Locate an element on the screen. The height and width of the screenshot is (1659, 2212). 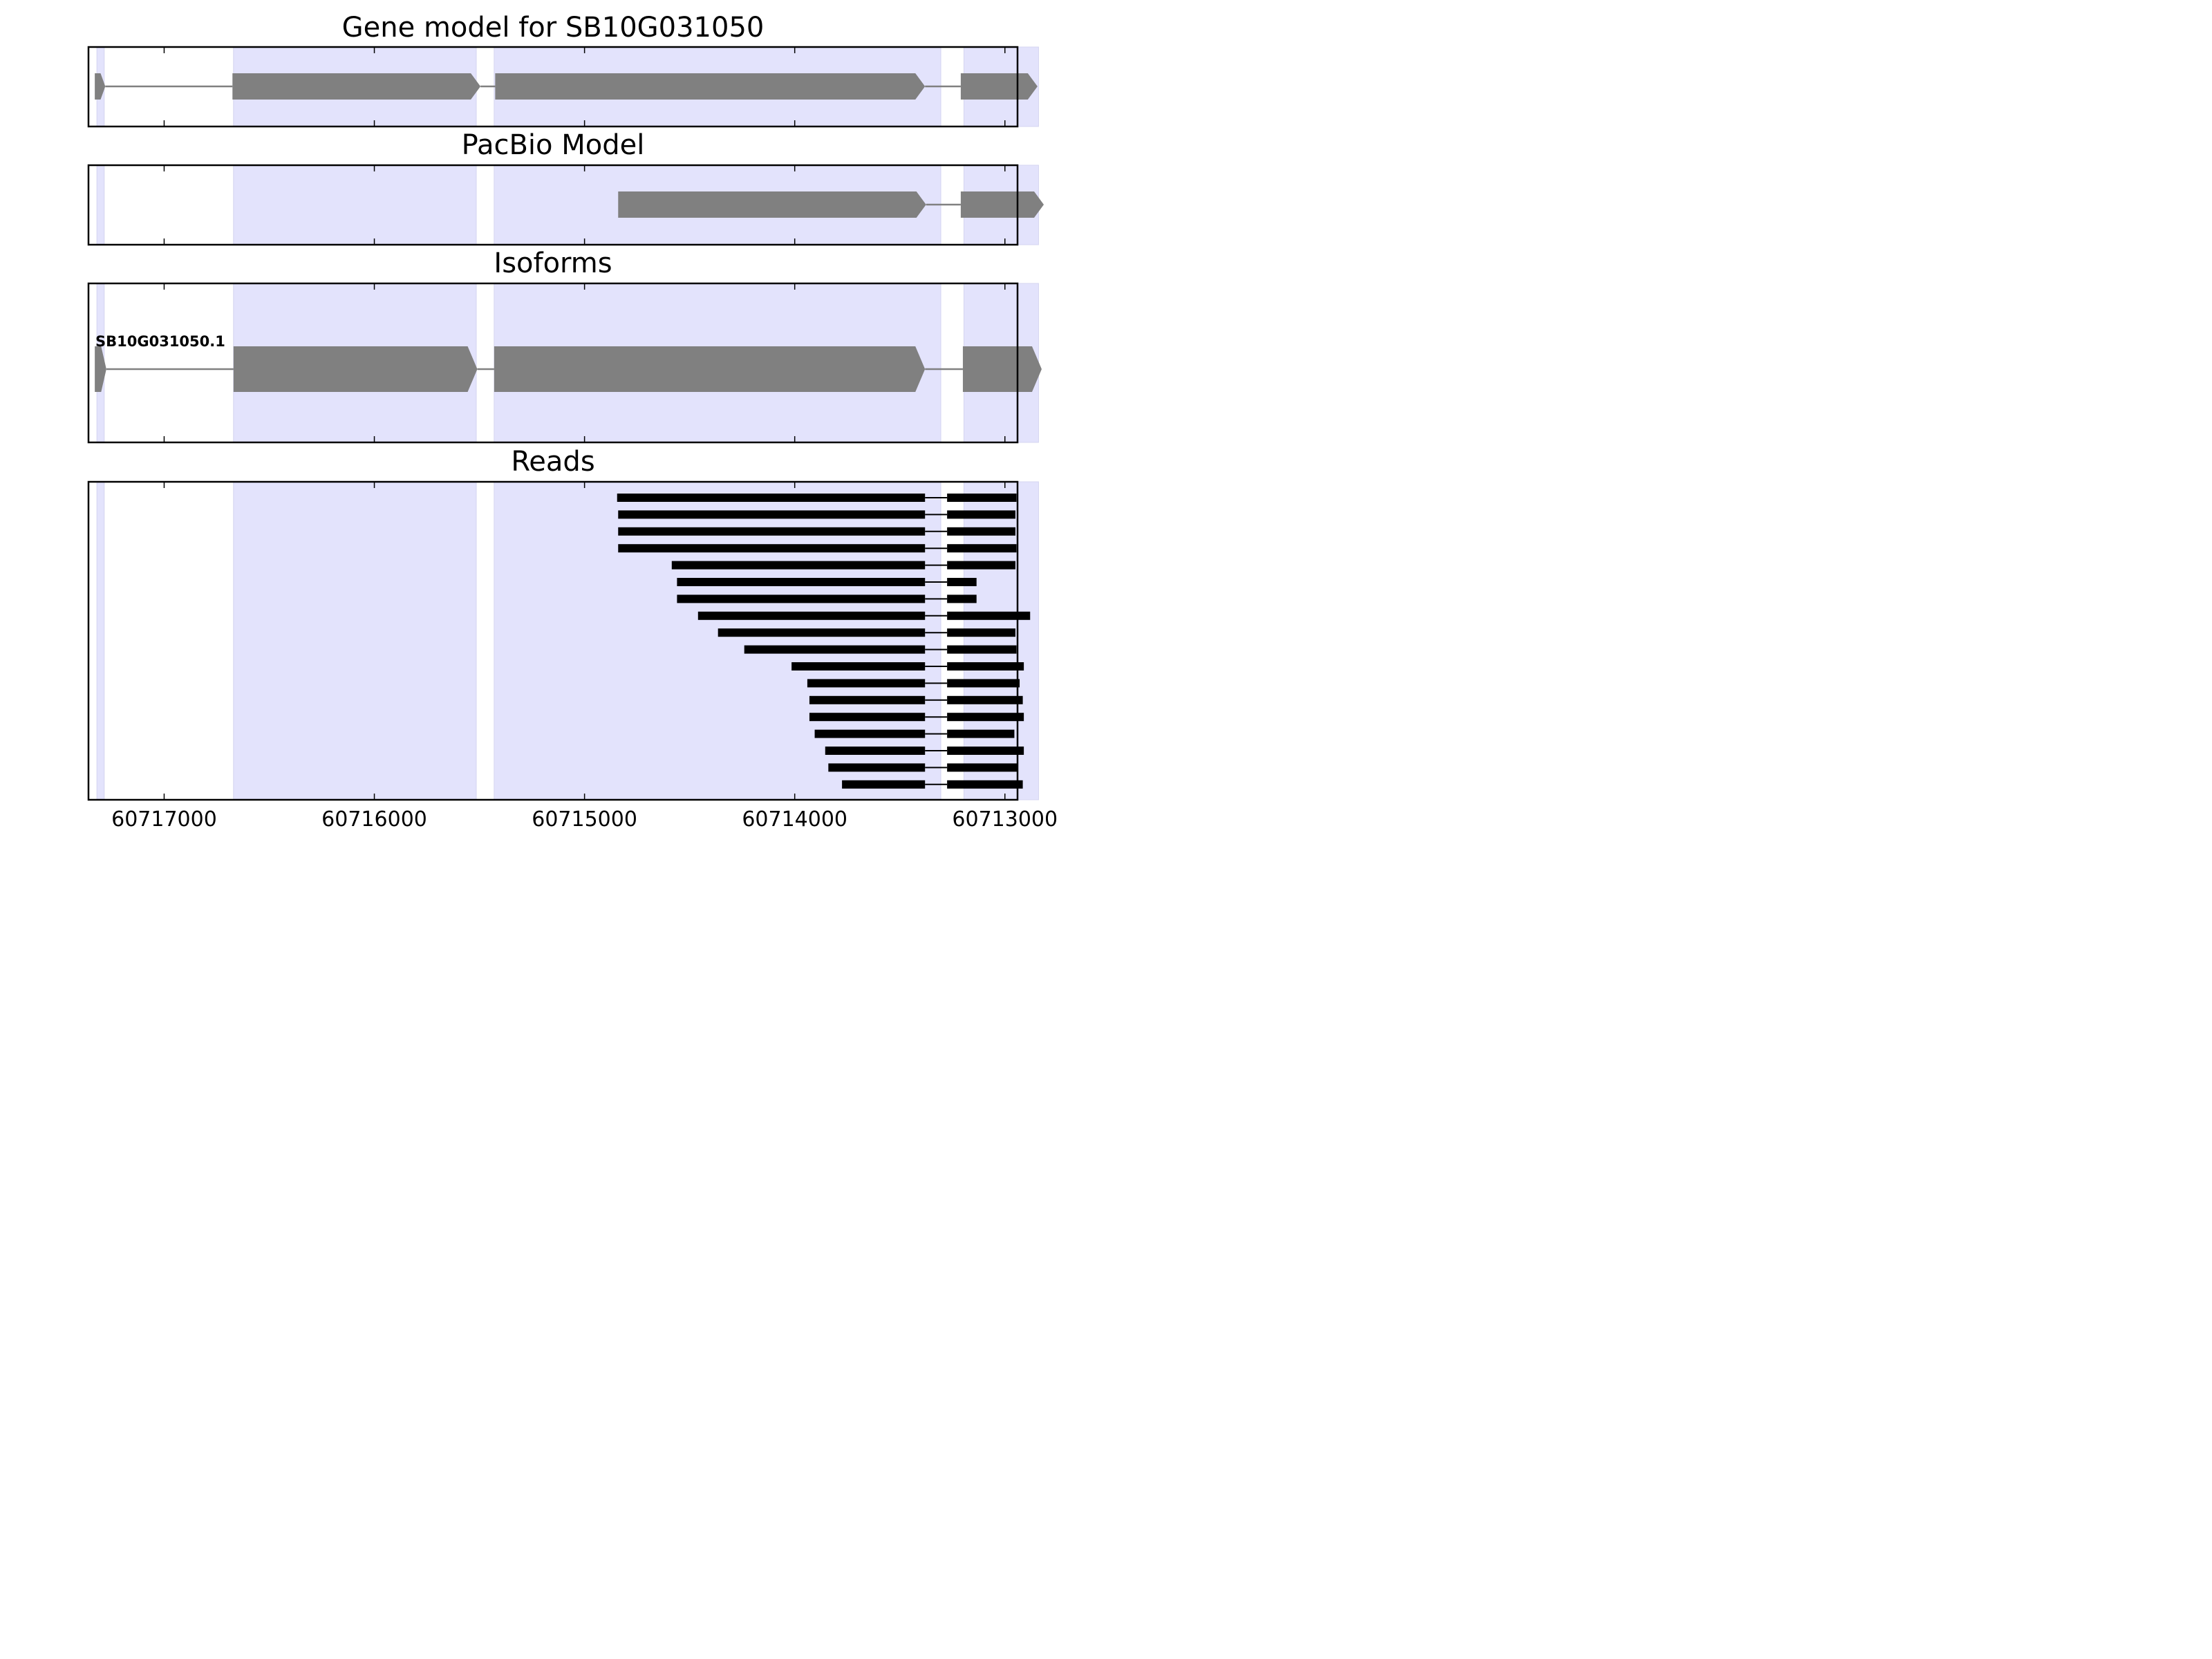
reads-frame is located at coordinates (553, 640).